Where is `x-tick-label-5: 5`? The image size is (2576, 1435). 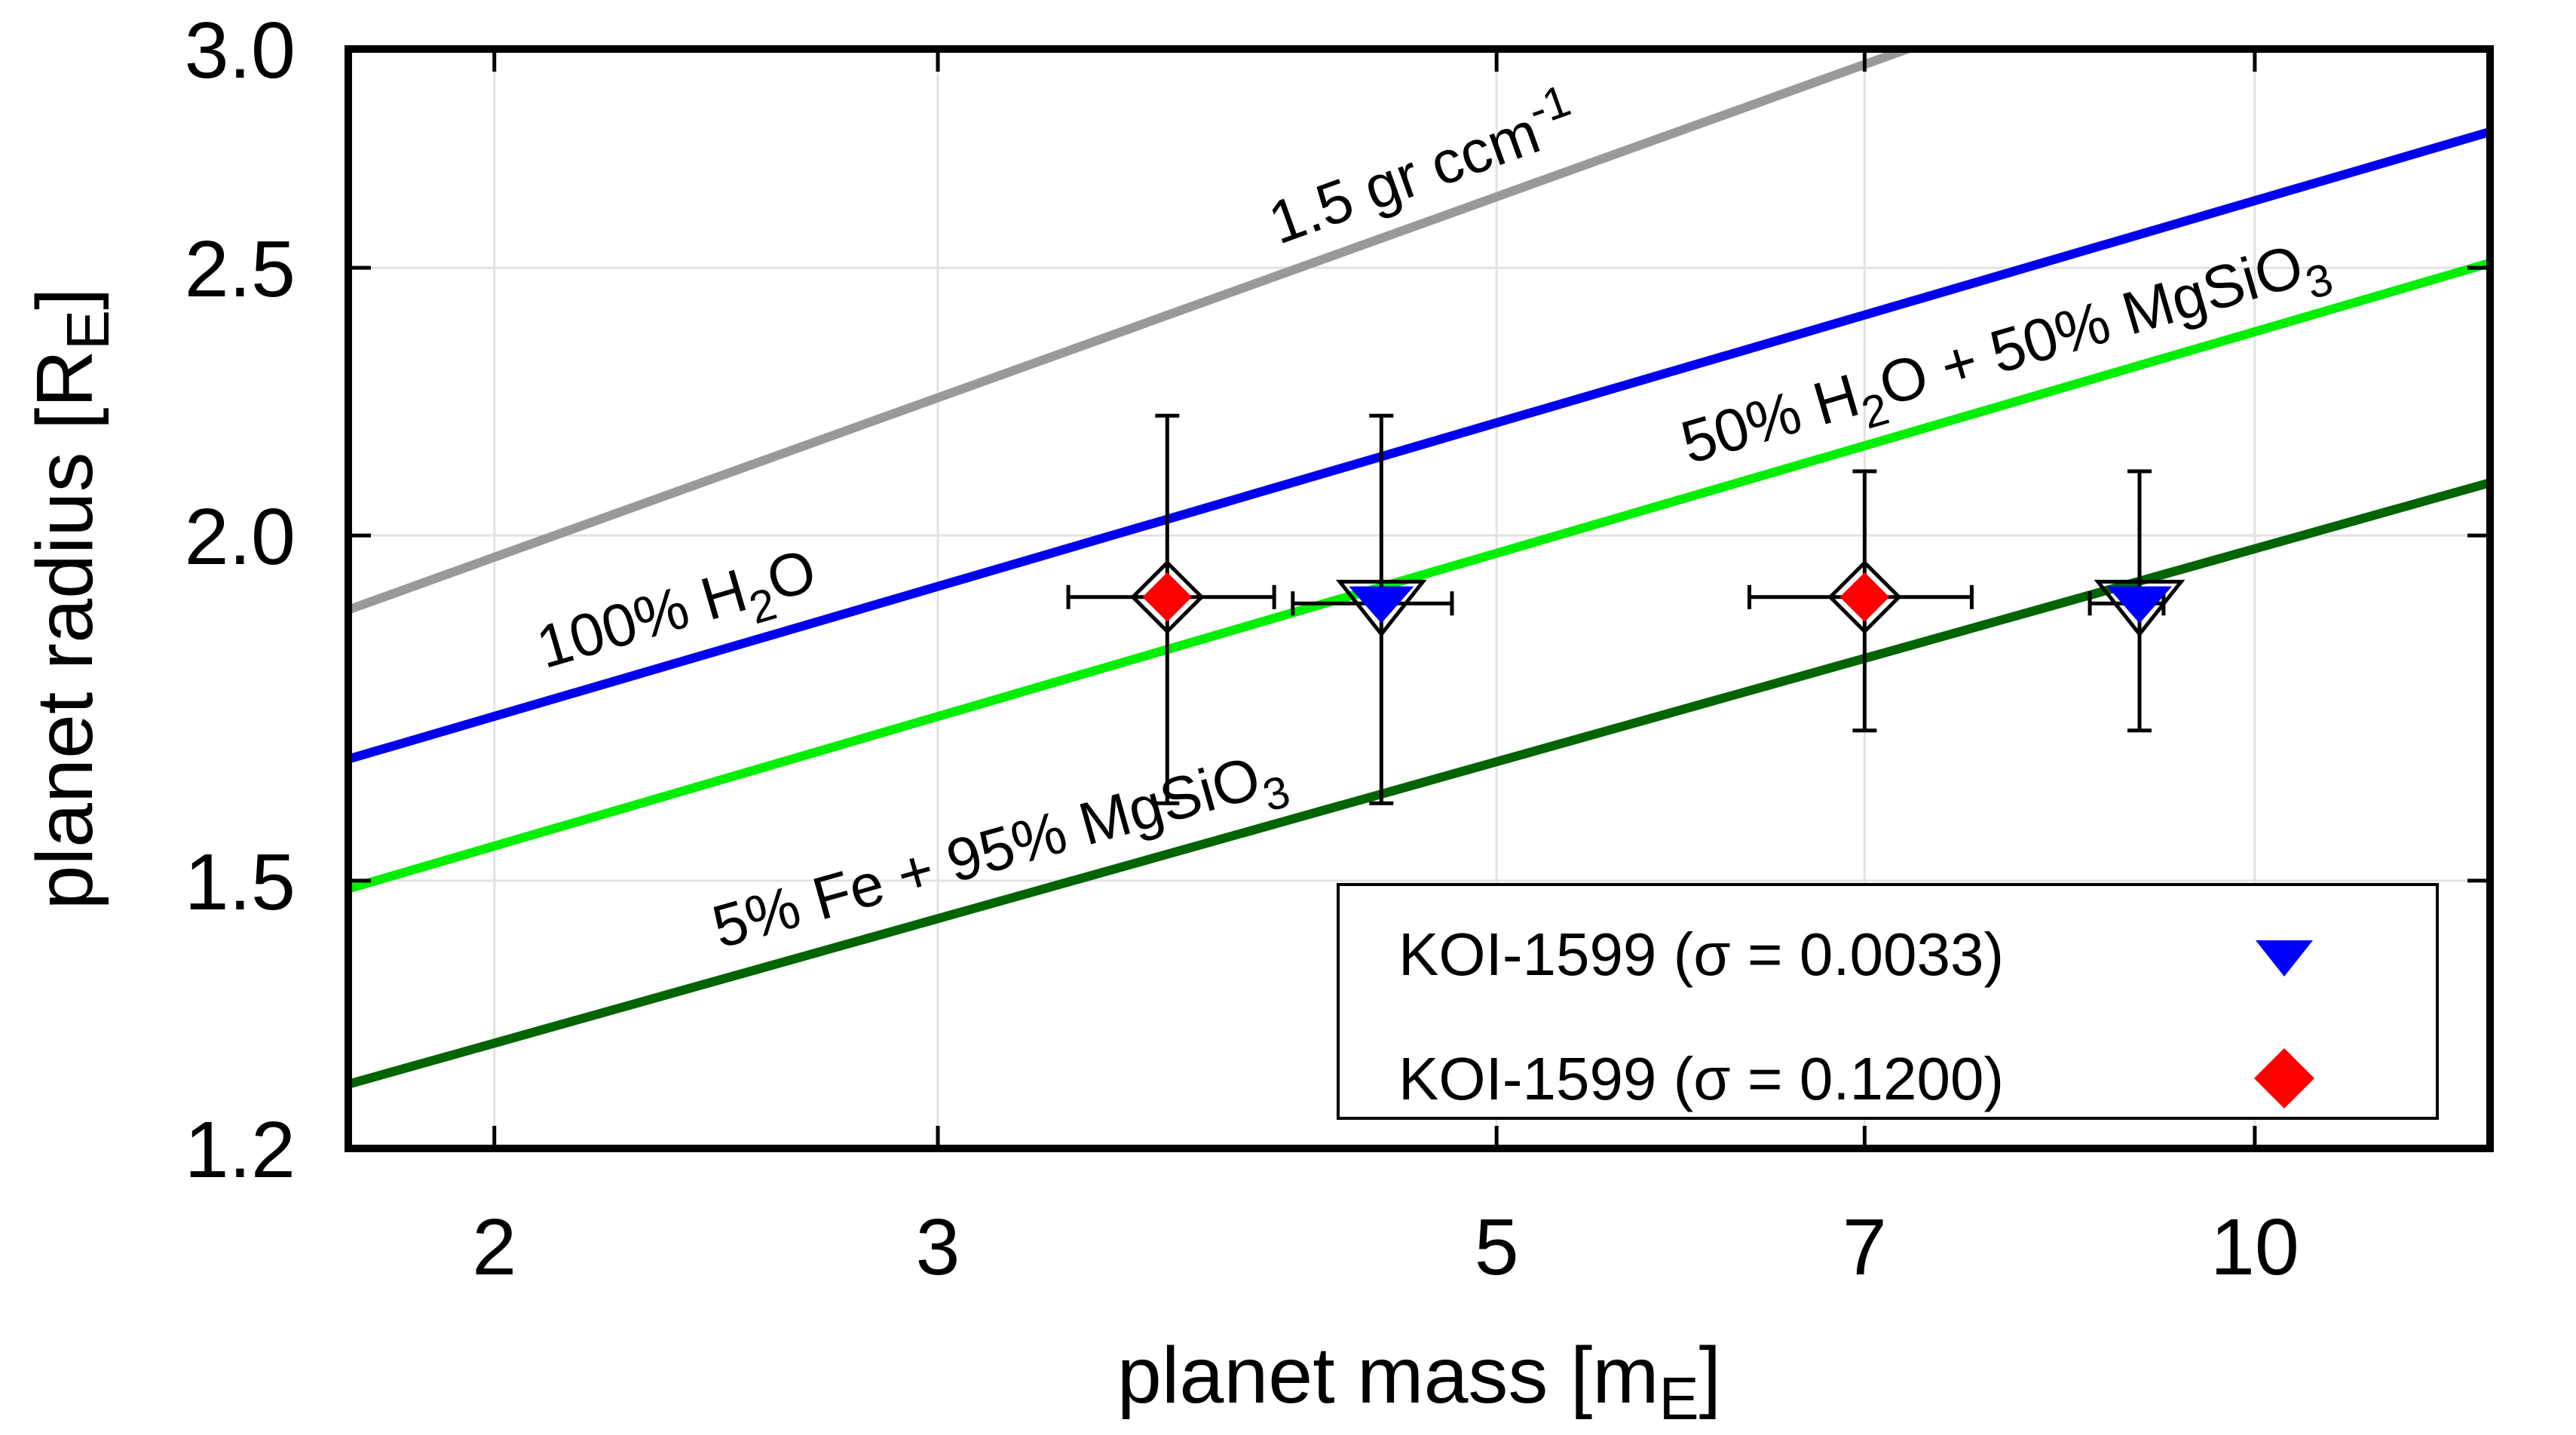
x-tick-label-5: 5 is located at coordinates (1497, 1247).